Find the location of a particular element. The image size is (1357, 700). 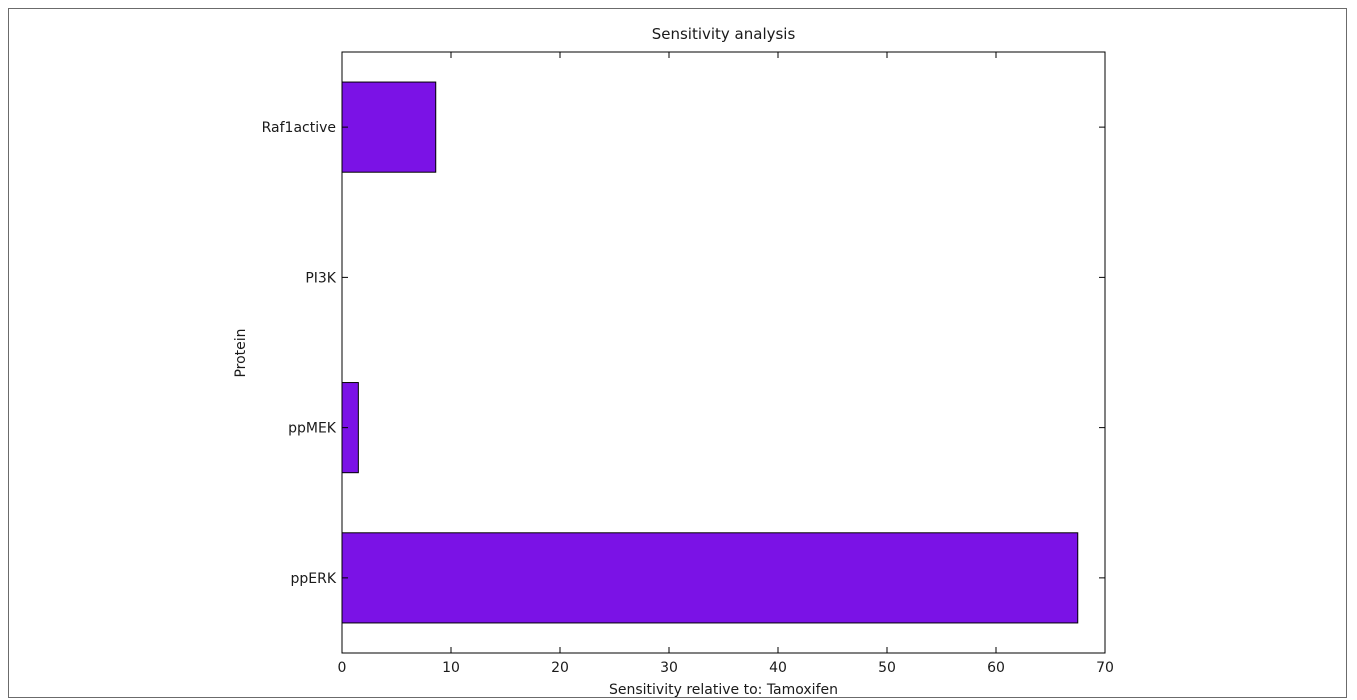

y-tick-label-pi3k: PI3K is located at coordinates (320, 278).